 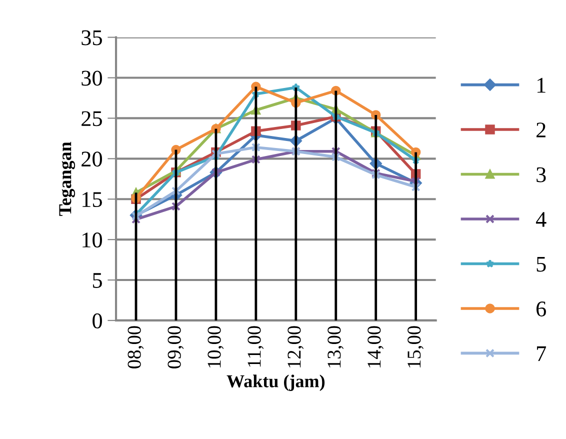 What do you see at coordinates (541, 353) in the screenshot?
I see `legend-label: 7` at bounding box center [541, 353].